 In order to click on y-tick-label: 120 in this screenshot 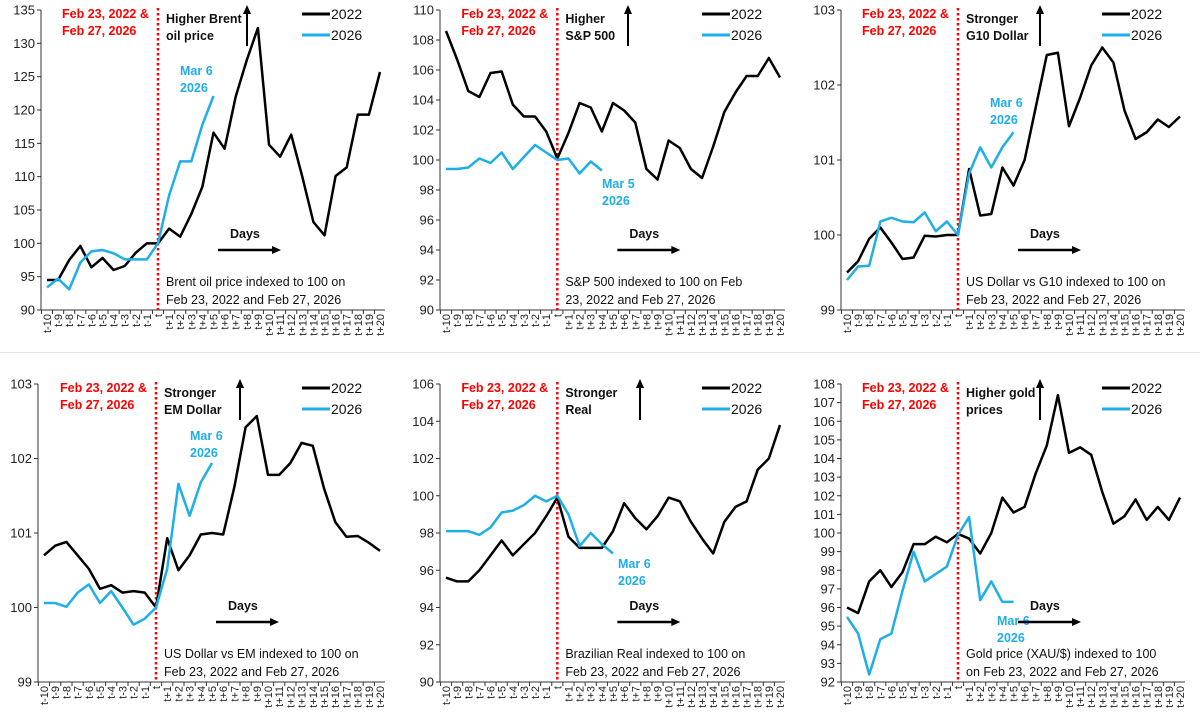, I will do `click(24, 110)`.